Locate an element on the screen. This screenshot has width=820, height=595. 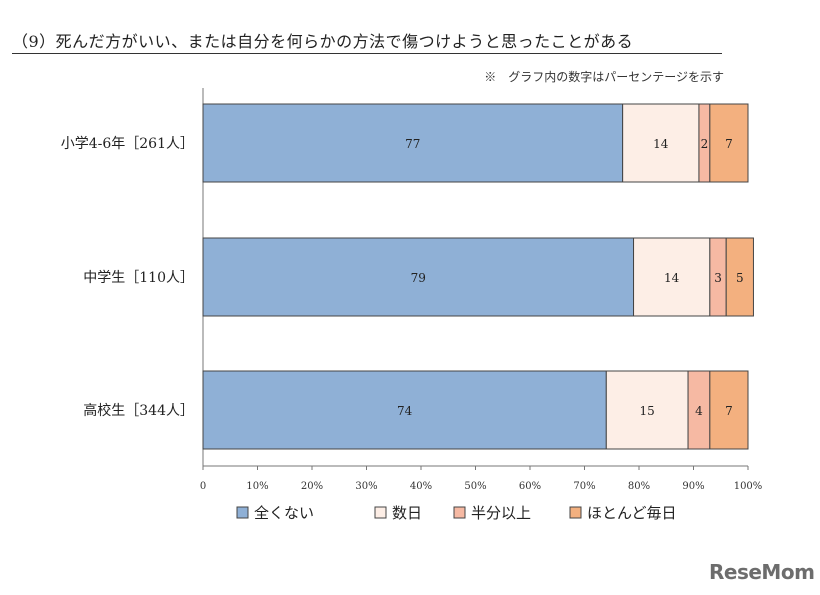
data-label: 2 is located at coordinates (705, 144).